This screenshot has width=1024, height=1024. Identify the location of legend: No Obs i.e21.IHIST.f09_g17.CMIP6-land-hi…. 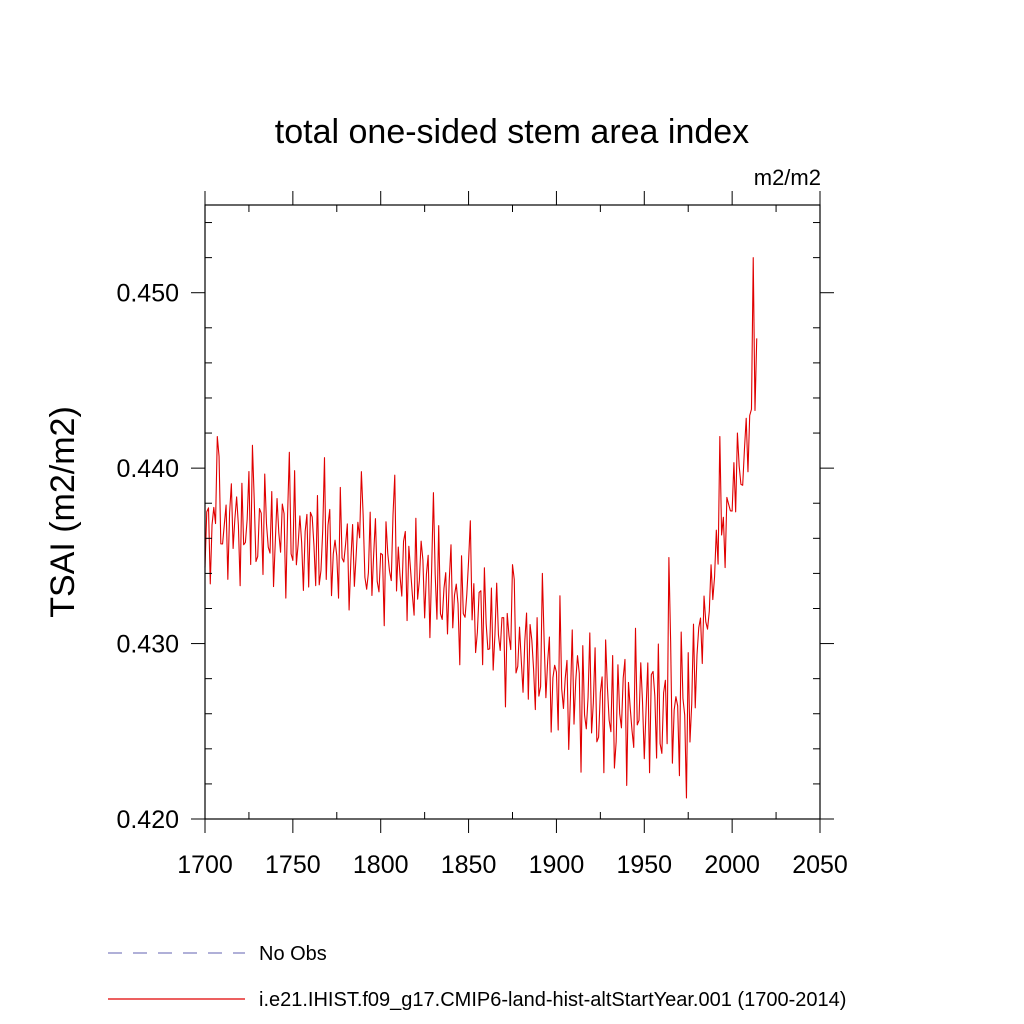
(477, 977).